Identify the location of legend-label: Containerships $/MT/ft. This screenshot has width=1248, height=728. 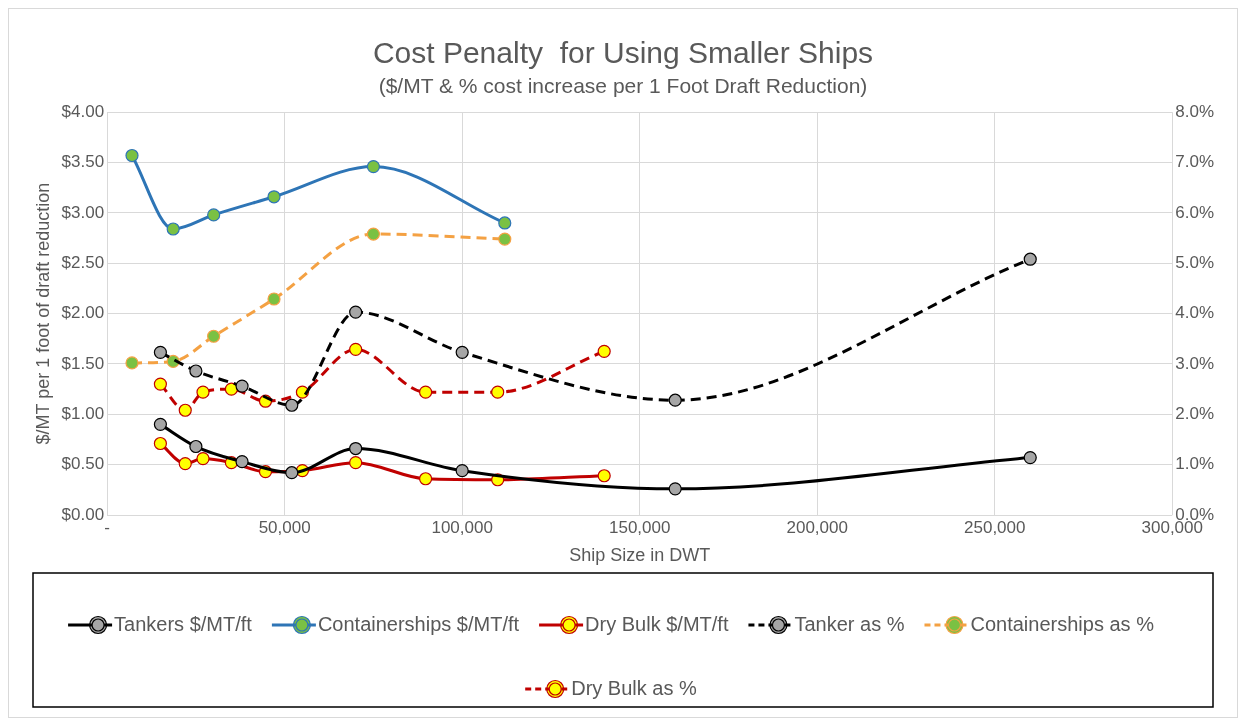
(418, 623).